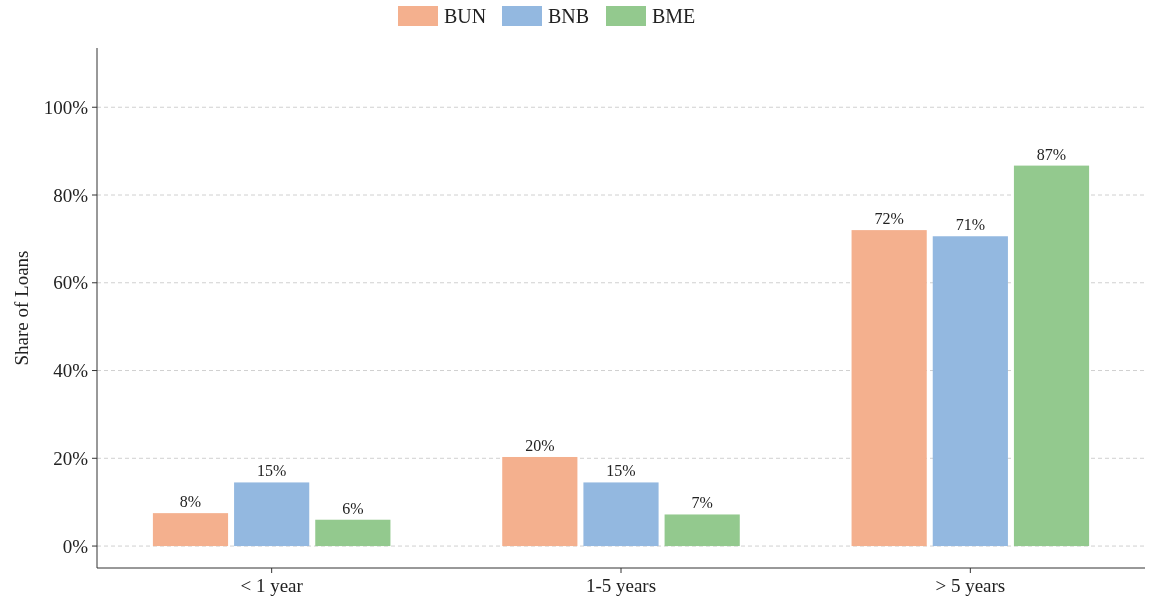 This screenshot has width=1160, height=603. What do you see at coordinates (71, 371) in the screenshot?
I see `y-tick-label: 40%` at bounding box center [71, 371].